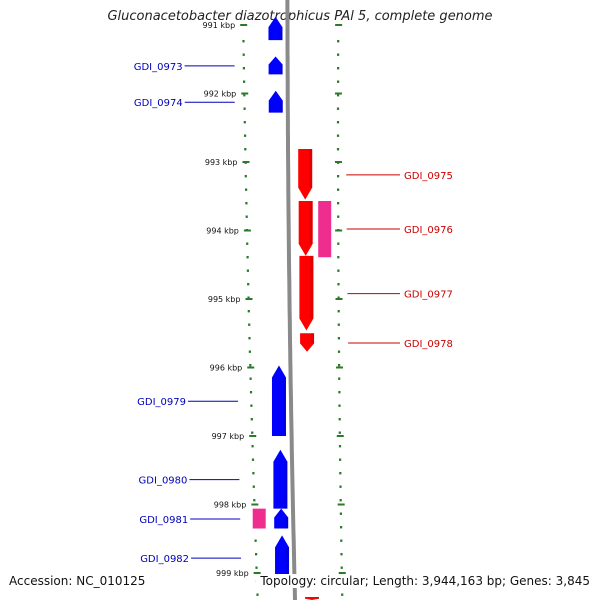 The width and height of the screenshot is (600, 600). I want to click on gene-label: GDI_0978, so click(428, 344).